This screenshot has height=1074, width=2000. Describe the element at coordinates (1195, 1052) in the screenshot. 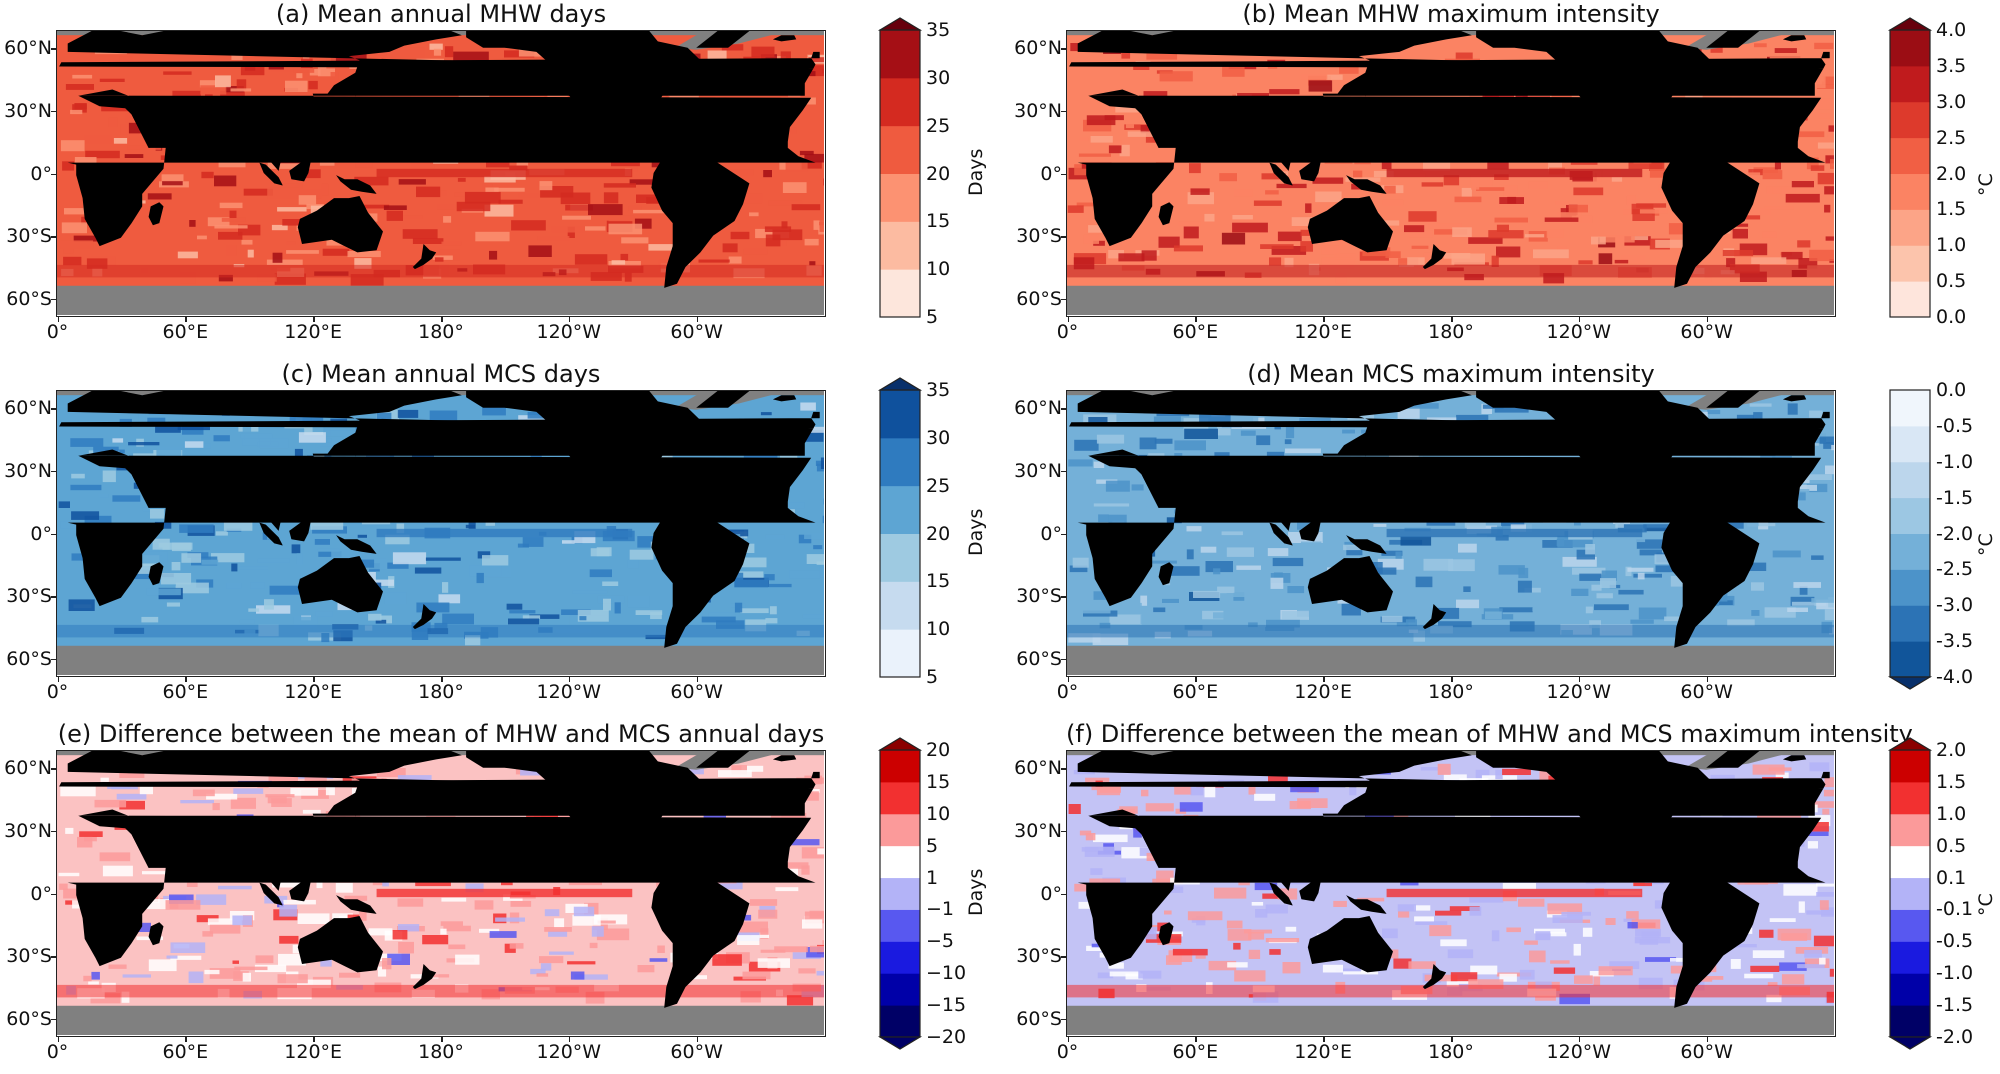

I see `lon-tick-label: 60°E` at that location.